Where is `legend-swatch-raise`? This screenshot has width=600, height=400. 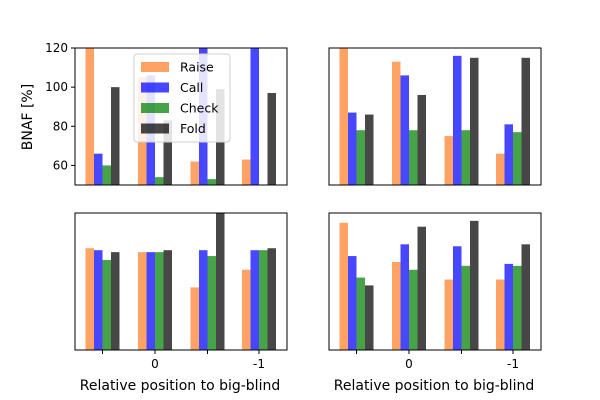 legend-swatch-raise is located at coordinates (155, 67).